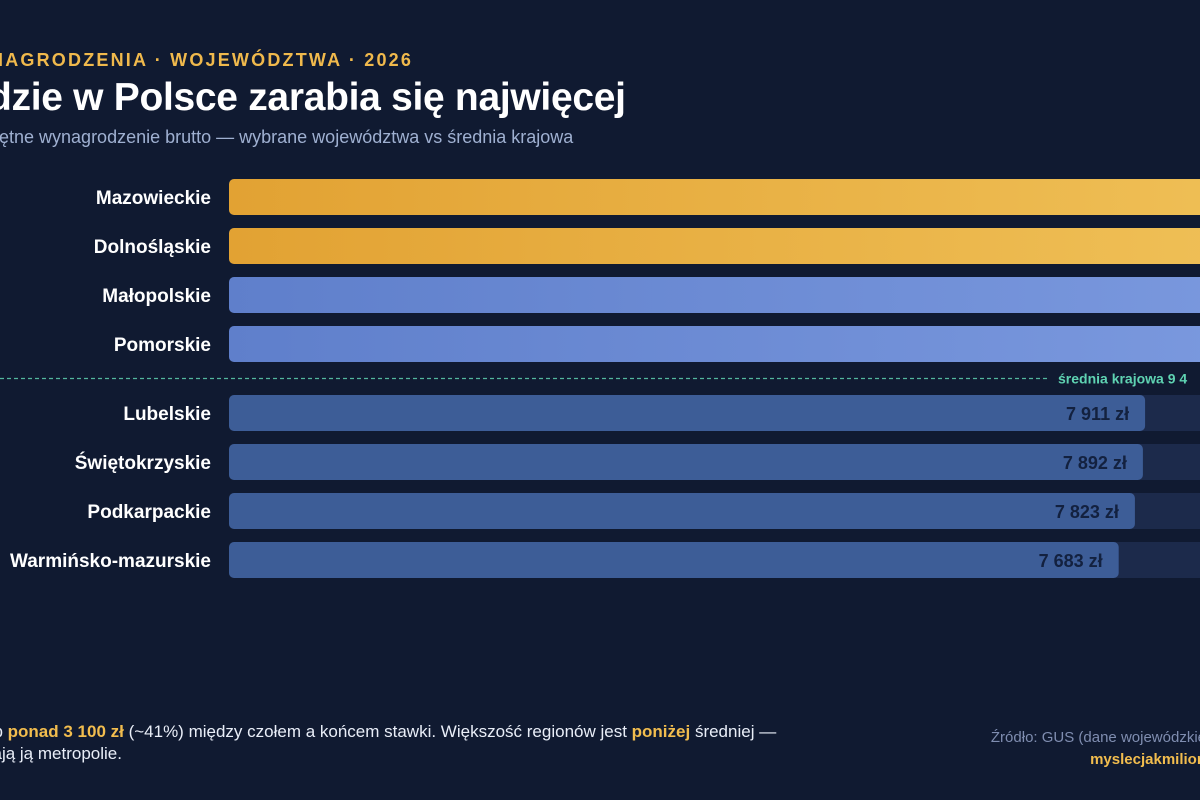 Image resolution: width=1200 pixels, height=800 pixels. Describe the element at coordinates (714, 197) in the screenshot. I see `bar-mazowieckie` at that location.